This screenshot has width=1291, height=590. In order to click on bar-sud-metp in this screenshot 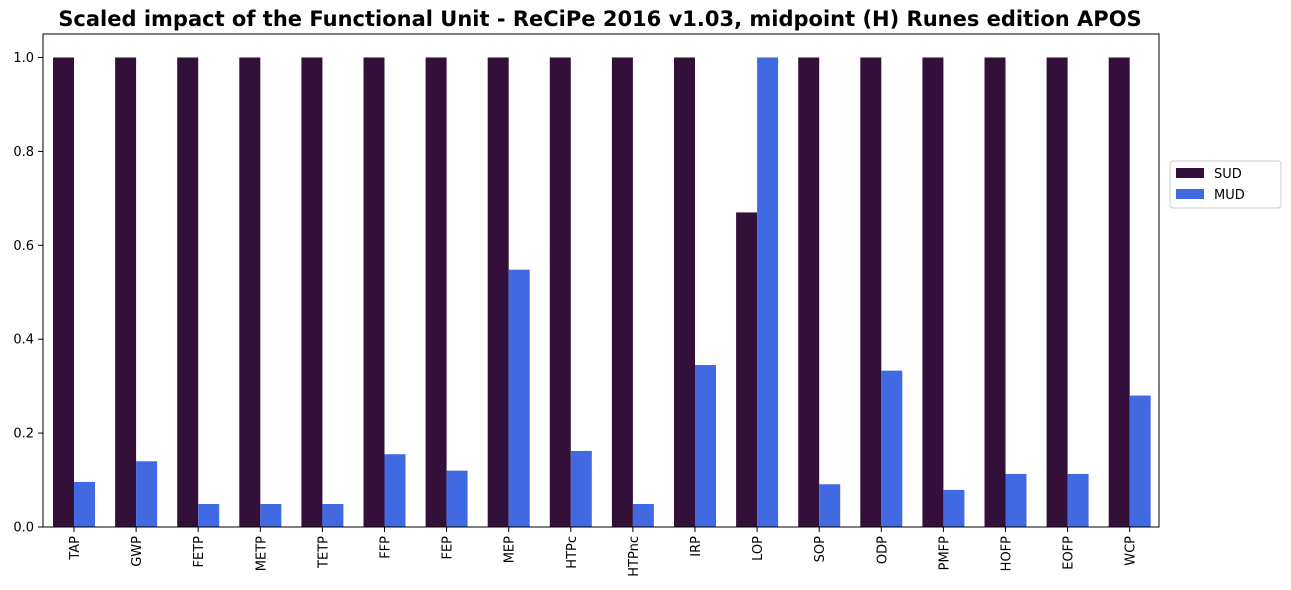, I will do `click(250, 292)`.